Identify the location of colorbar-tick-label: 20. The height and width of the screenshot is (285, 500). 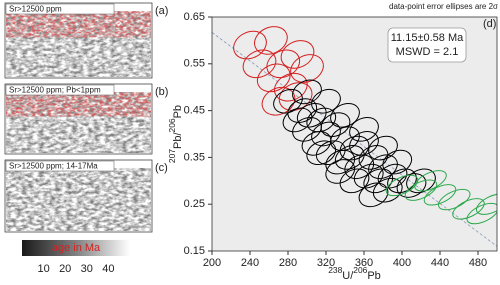
(65, 269).